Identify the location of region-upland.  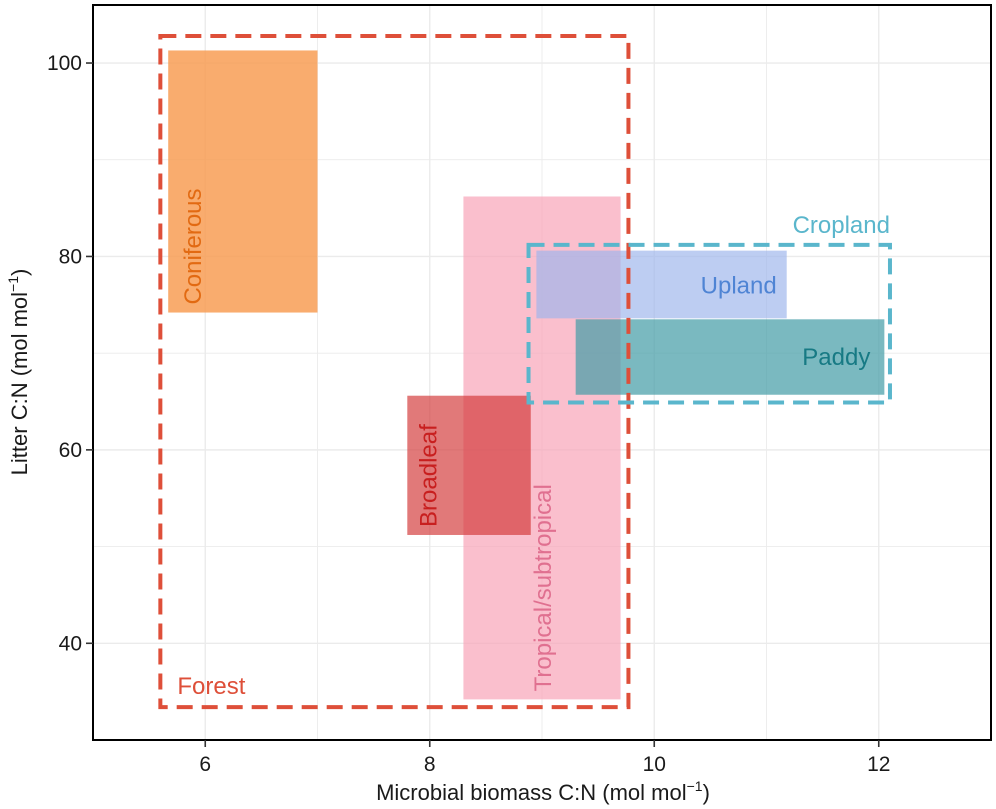
(661, 284).